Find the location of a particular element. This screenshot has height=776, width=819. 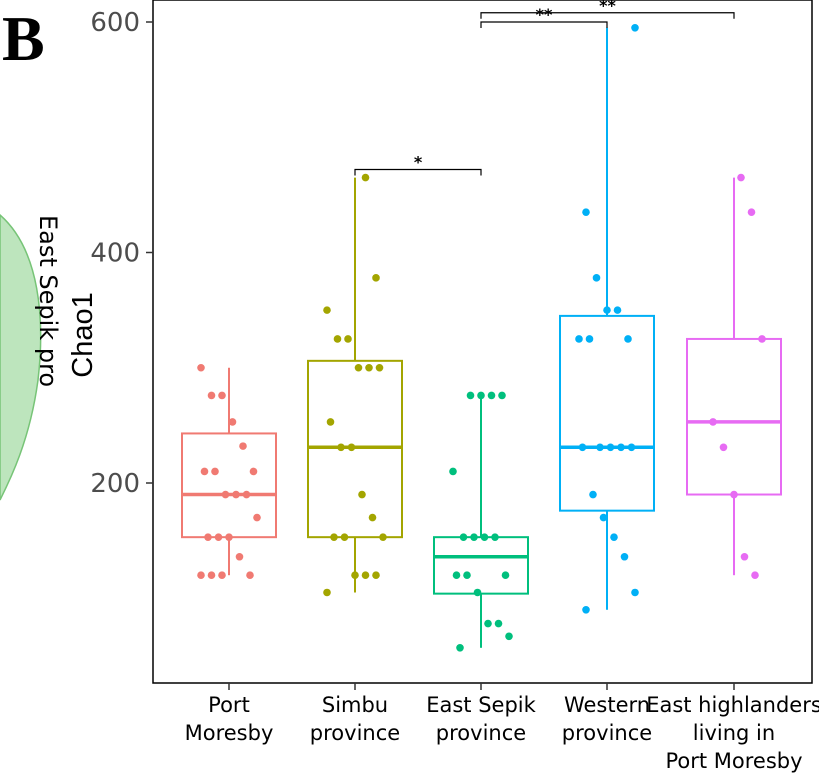

x-tick-label: East highlanders is located at coordinates (732, 705).